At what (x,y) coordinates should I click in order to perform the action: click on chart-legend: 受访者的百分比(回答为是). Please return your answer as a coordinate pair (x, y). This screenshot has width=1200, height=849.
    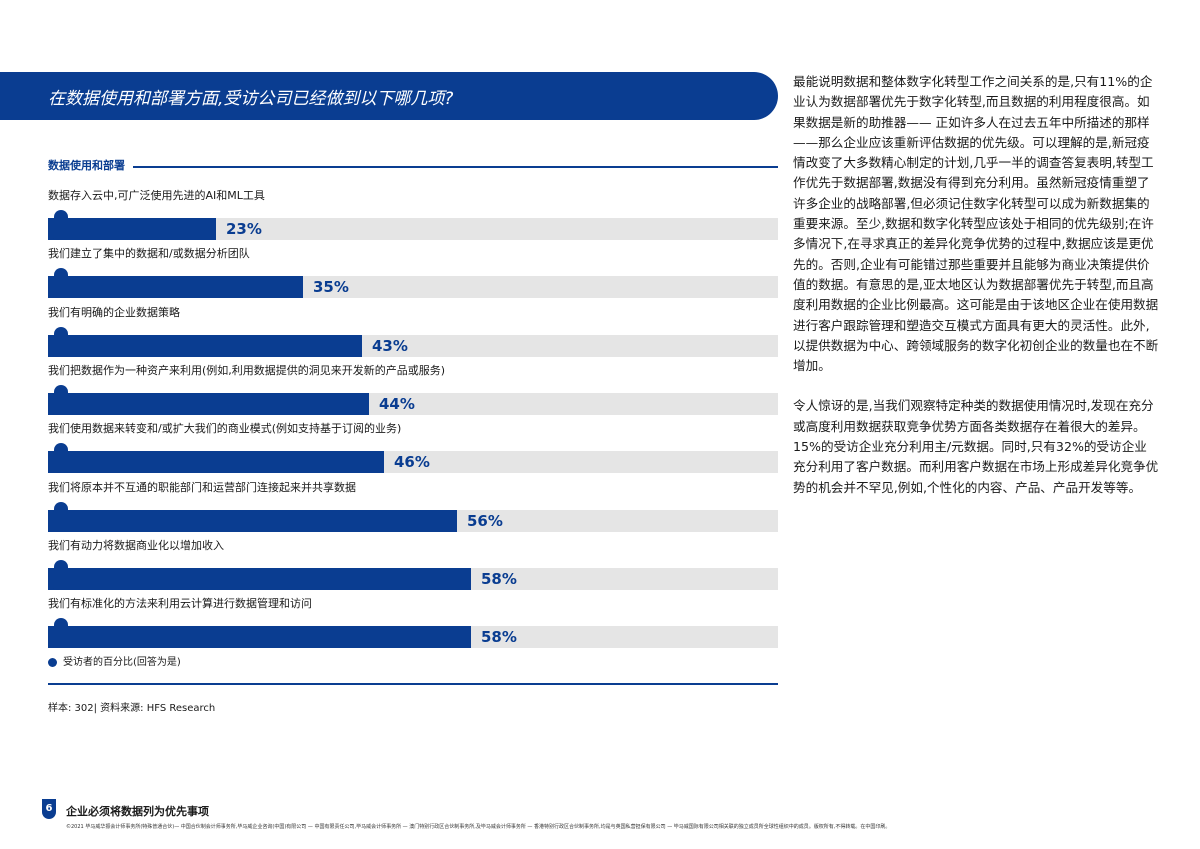
    Looking at the image, I should click on (114, 663).